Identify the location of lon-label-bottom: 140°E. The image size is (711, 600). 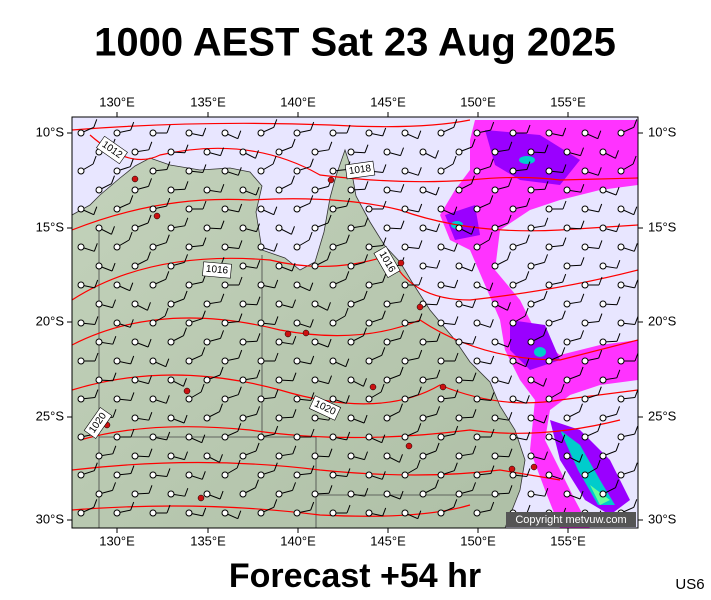
(298, 540).